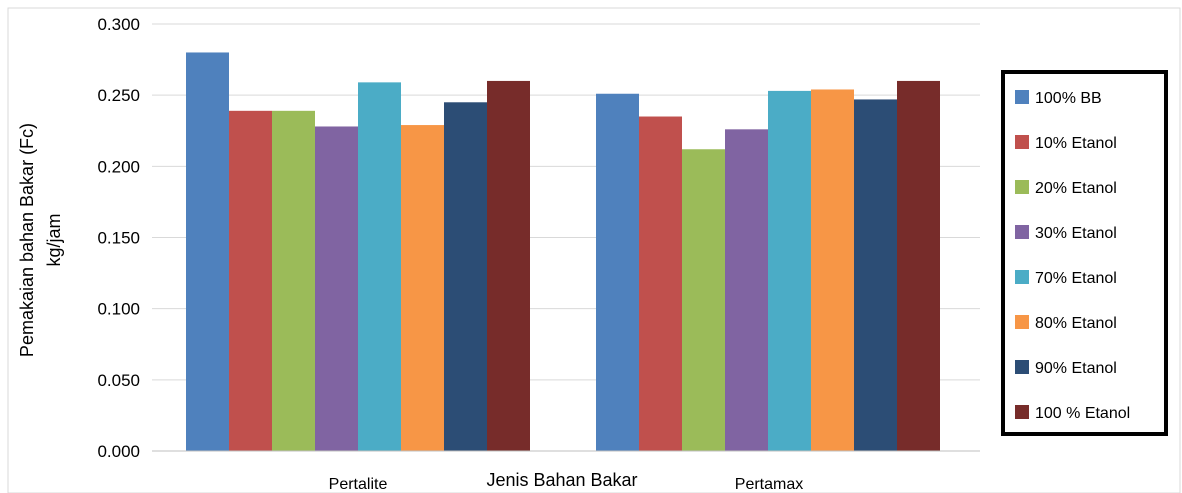 This screenshot has height=493, width=1182. I want to click on legend-label: 100 % Etanol, so click(1082, 413).